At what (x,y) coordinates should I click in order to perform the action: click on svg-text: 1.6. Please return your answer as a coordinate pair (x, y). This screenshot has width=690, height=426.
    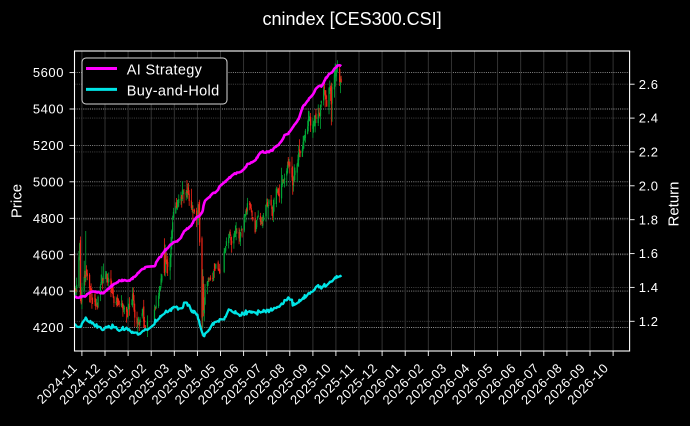
    Looking at the image, I should click on (649, 253).